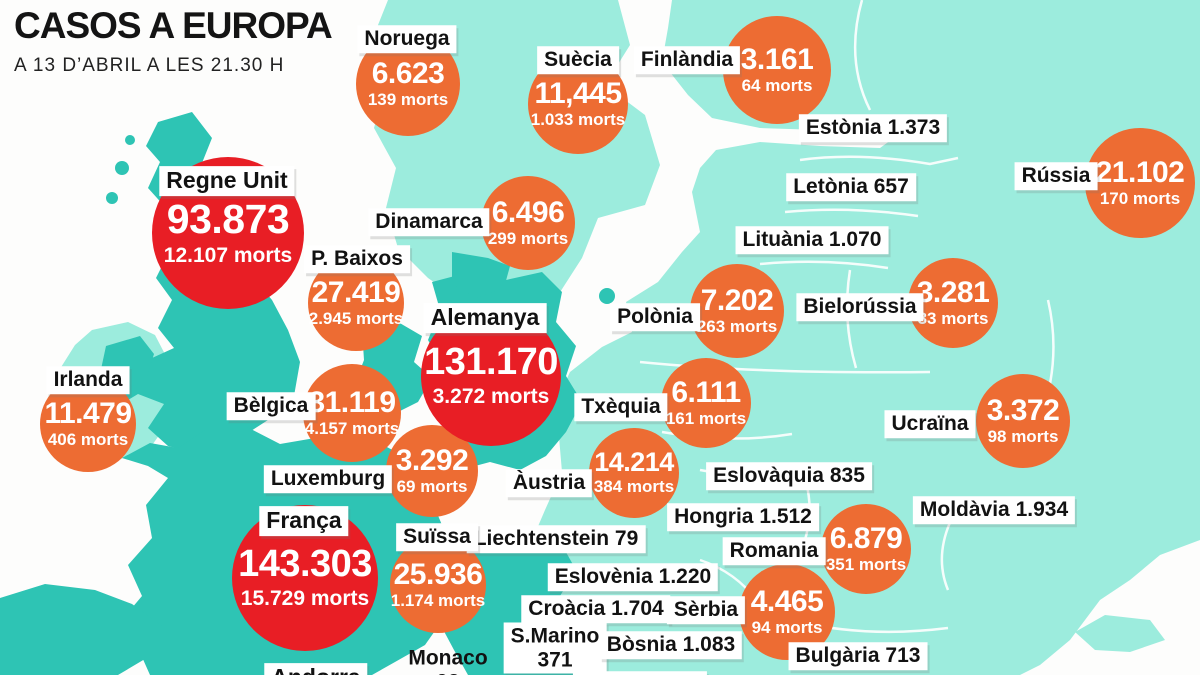 The image size is (1200, 675). I want to click on cases-value: 14.214, so click(634, 462).